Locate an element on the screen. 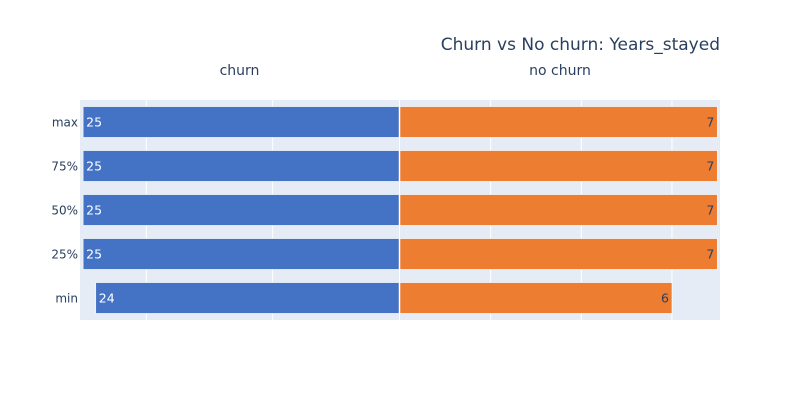 The height and width of the screenshot is (400, 800). y-axis-ticks: max 75% 50% 25% min is located at coordinates (64, 211).